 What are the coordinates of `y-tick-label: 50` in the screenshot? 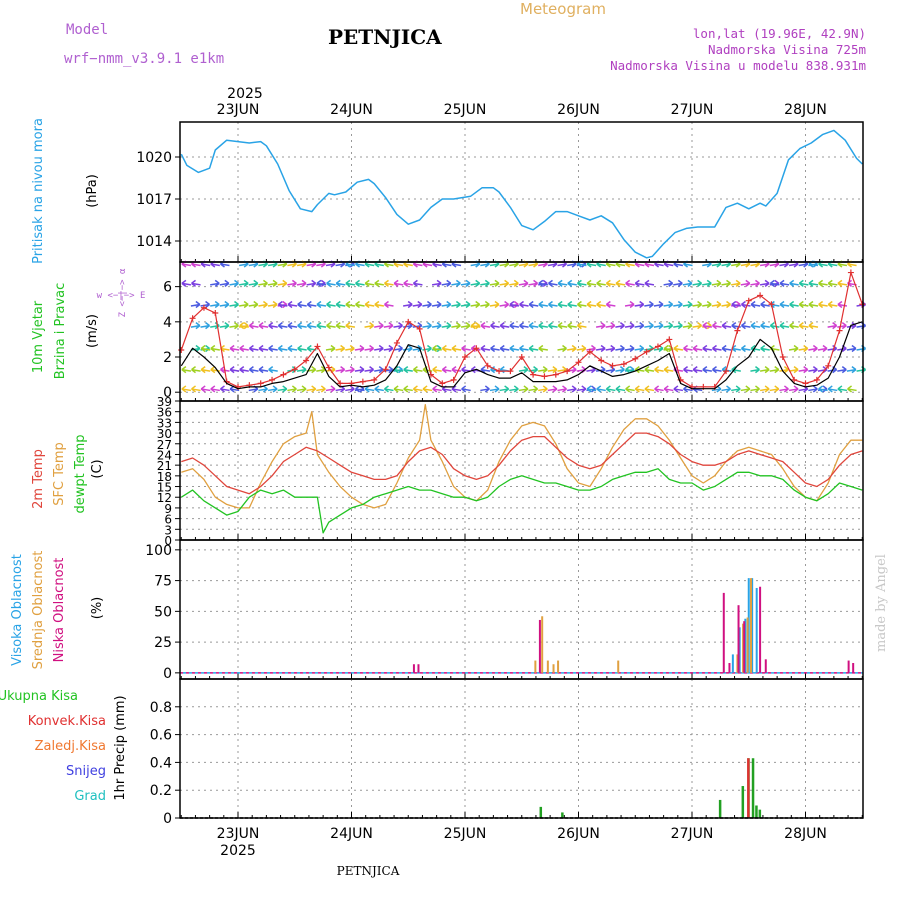 It's located at (163, 612).